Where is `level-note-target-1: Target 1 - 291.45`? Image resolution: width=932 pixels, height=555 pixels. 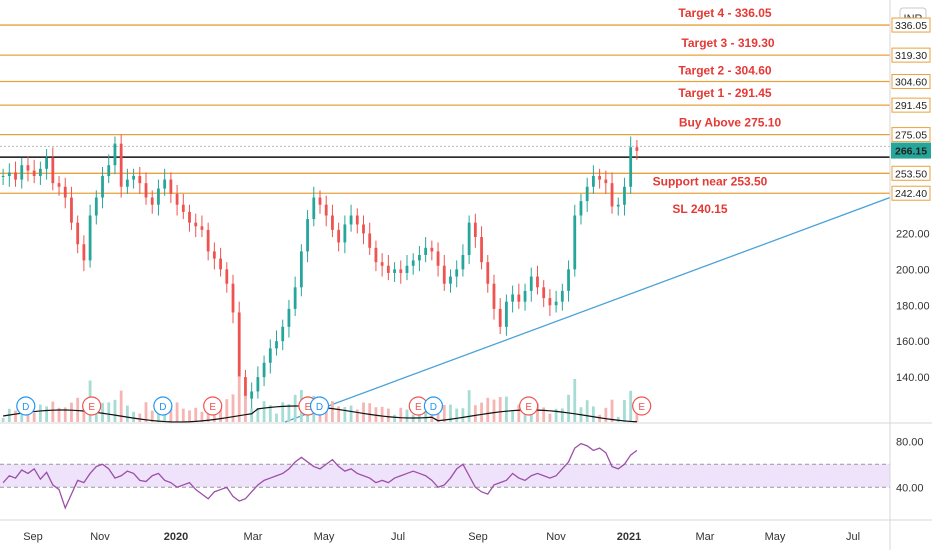 level-note-target-1: Target 1 - 291.45 is located at coordinates (724, 93).